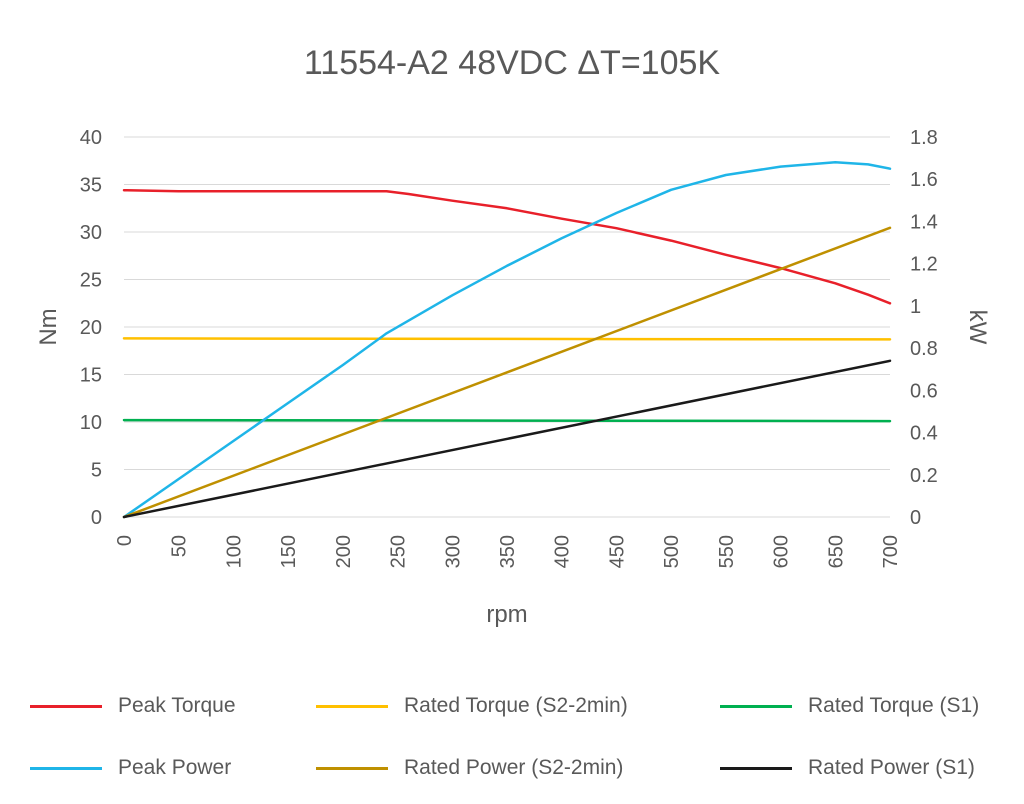 This screenshot has width=1024, height=804. I want to click on legend-label: Peak Torque, so click(177, 705).